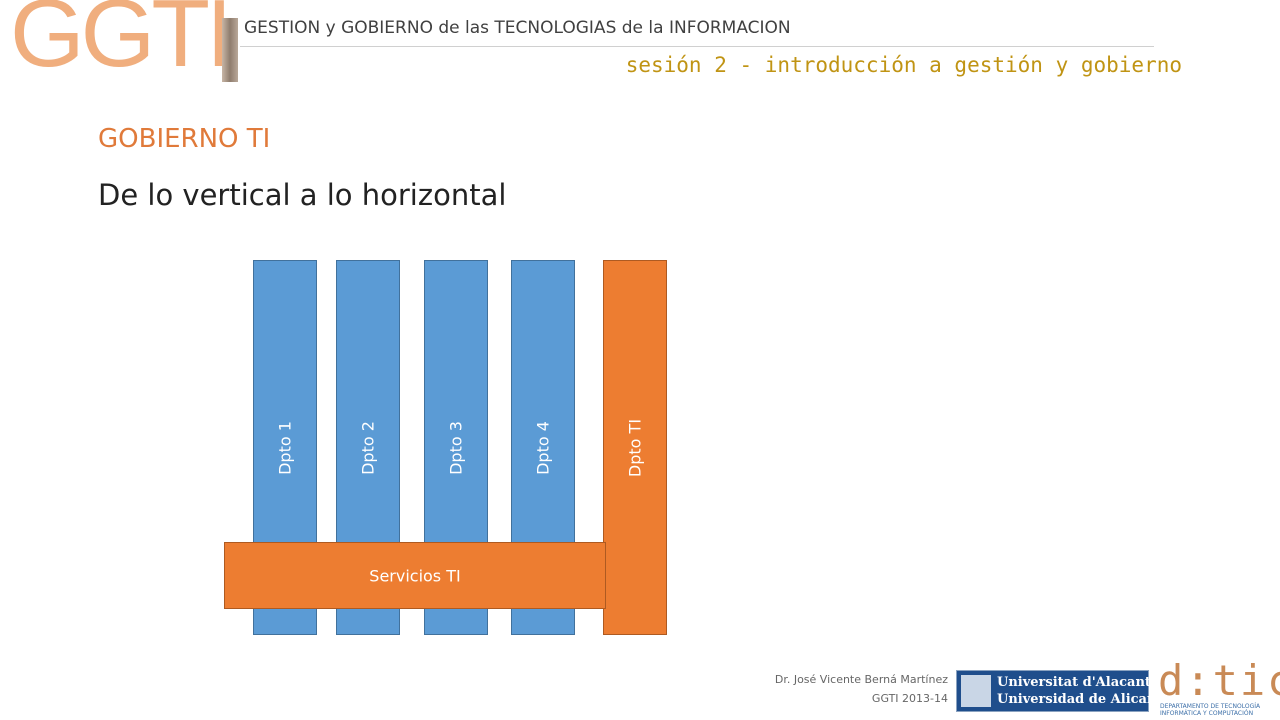 This screenshot has width=1280, height=720. What do you see at coordinates (368, 447) in the screenshot?
I see `dept-column-label: Dpto 2` at bounding box center [368, 447].